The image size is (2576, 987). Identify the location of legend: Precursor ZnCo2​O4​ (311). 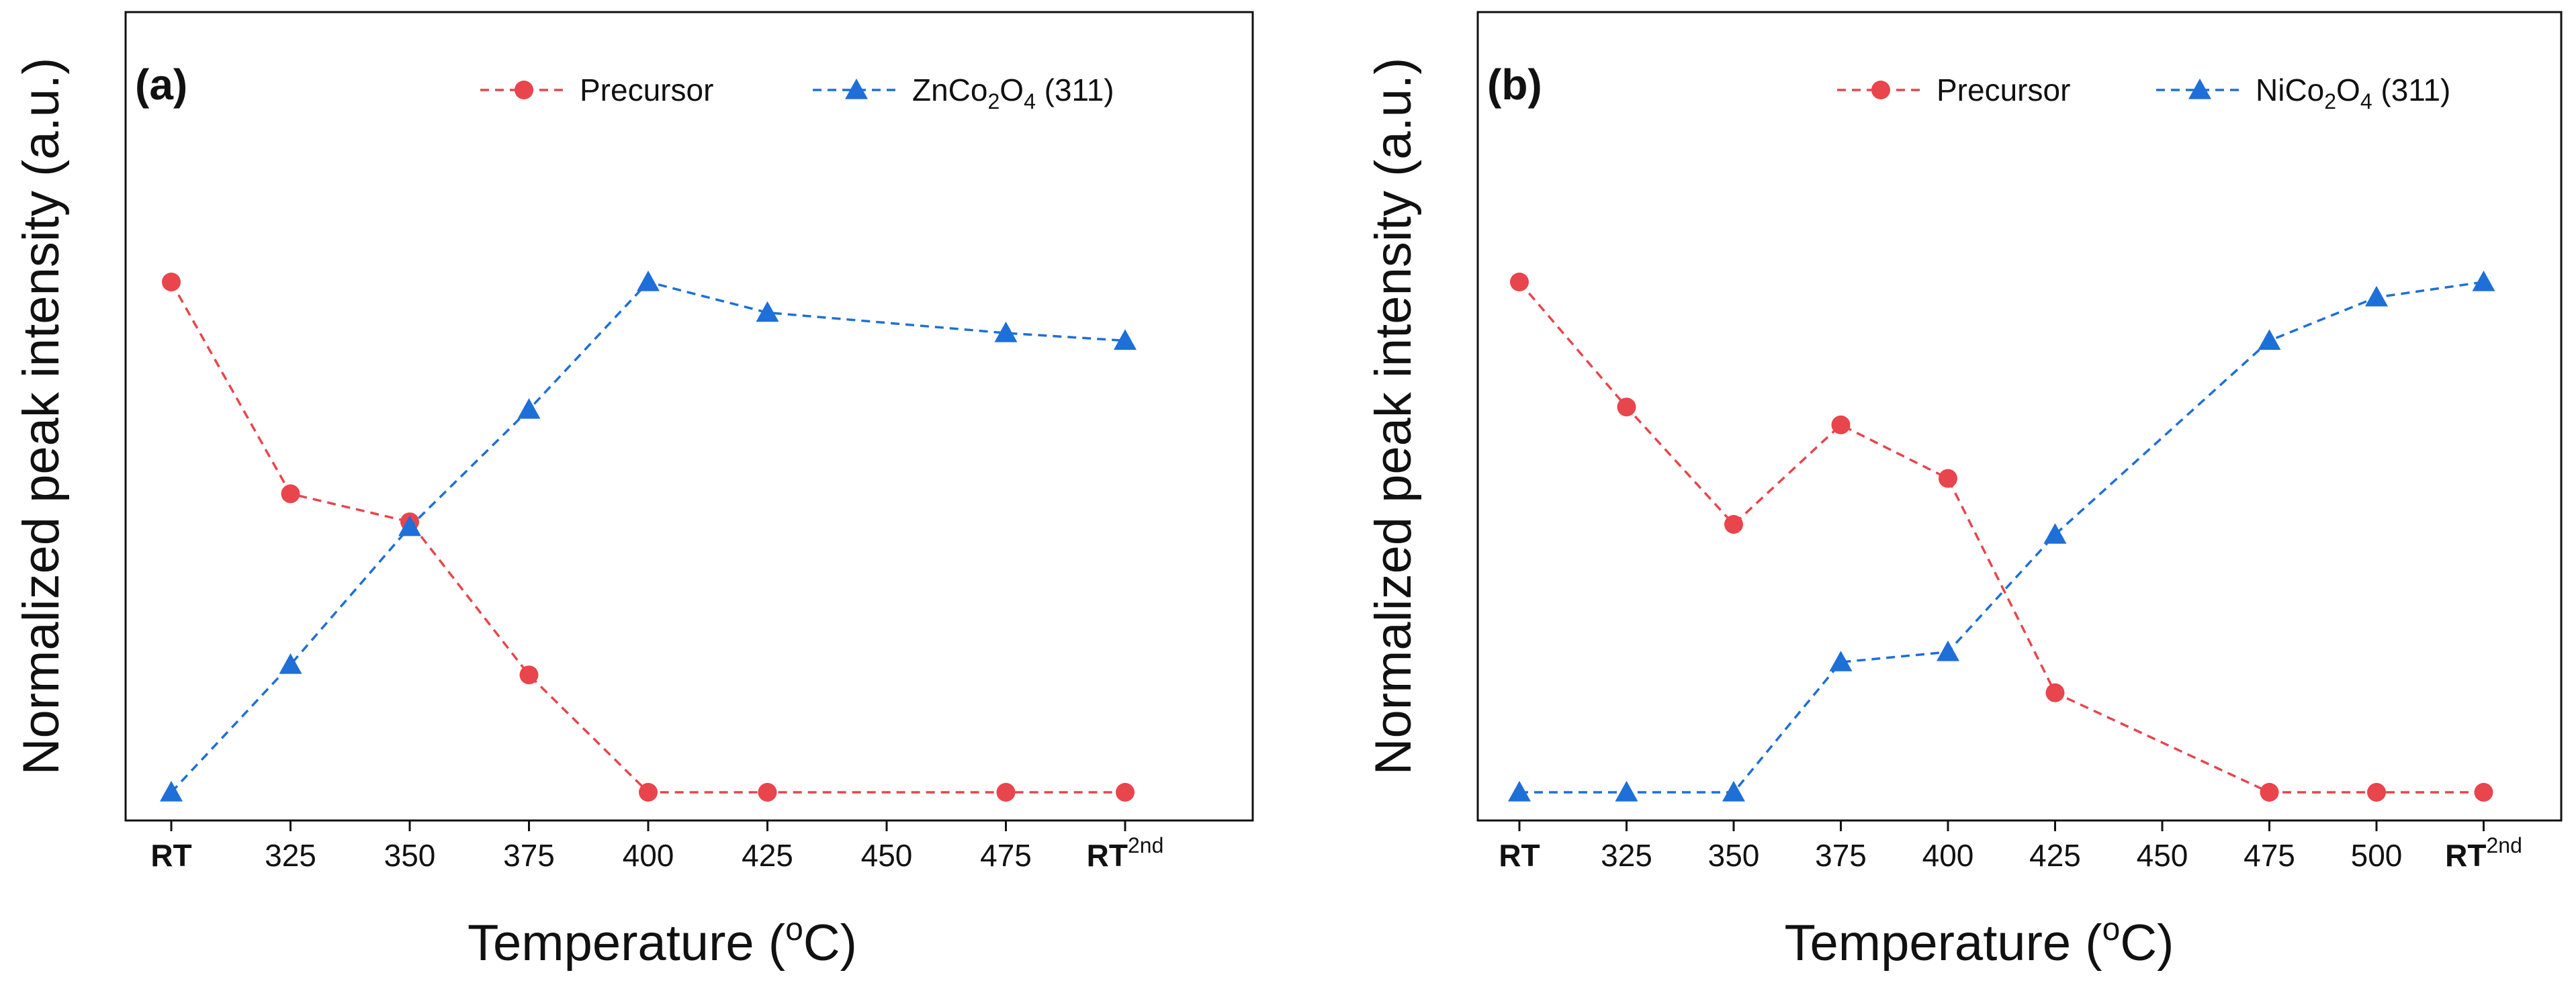
(797, 93).